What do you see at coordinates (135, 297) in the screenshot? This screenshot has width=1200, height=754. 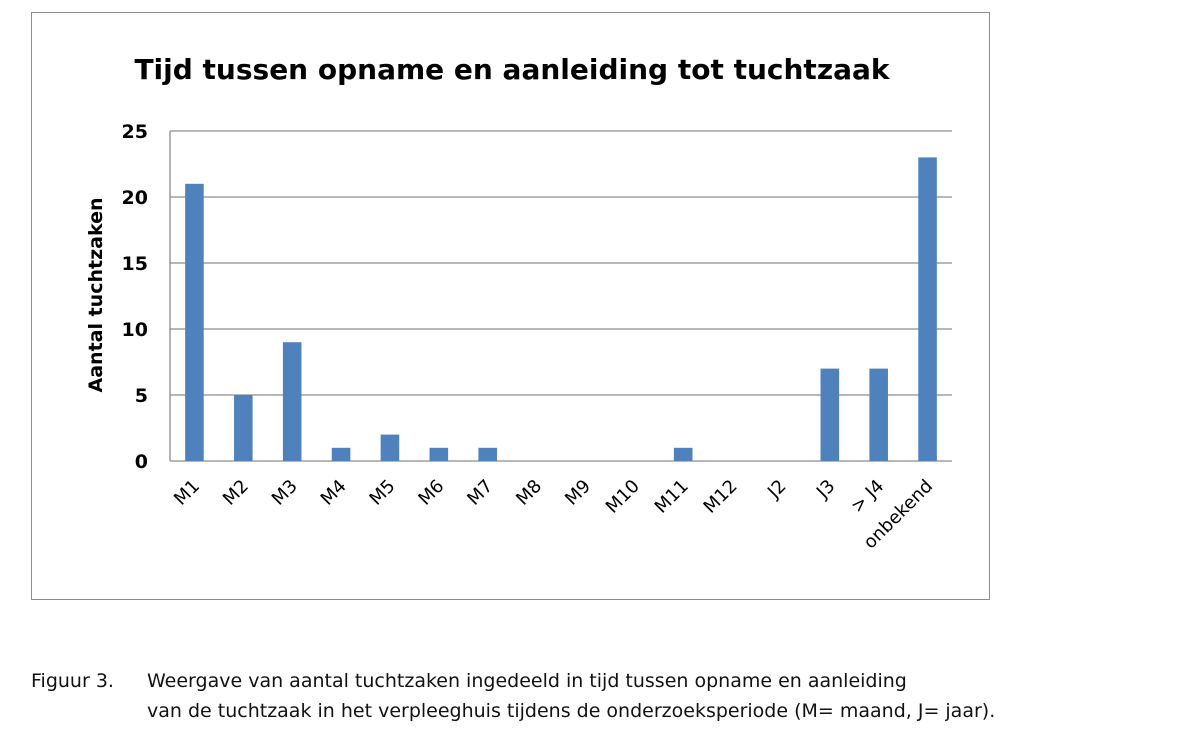 I see `y-tick-labels: 0 5 10 15 20 25` at bounding box center [135, 297].